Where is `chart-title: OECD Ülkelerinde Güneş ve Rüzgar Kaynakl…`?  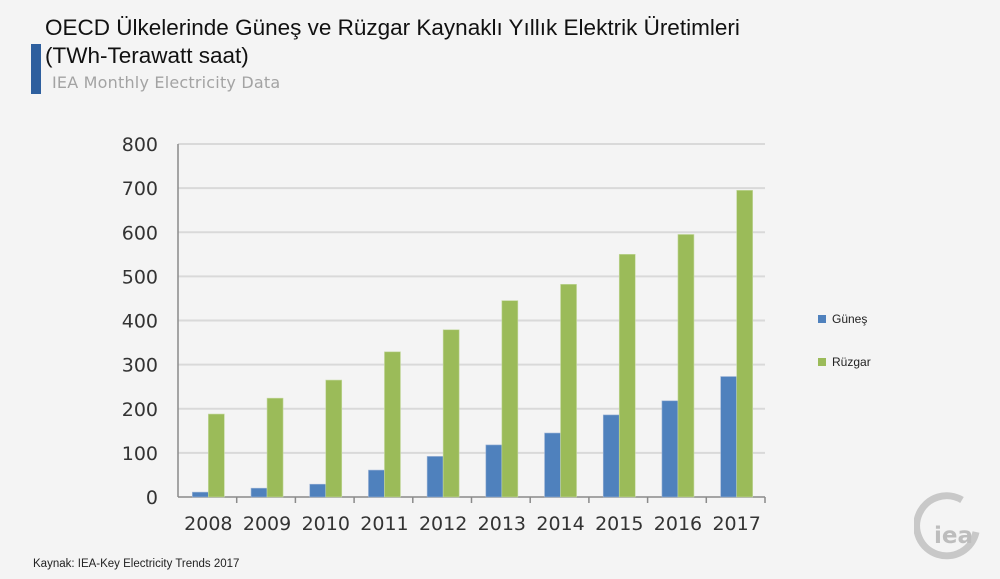 chart-title: OECD Ülkelerinde Güneş ve Rüzgar Kaynakl… is located at coordinates (392, 41).